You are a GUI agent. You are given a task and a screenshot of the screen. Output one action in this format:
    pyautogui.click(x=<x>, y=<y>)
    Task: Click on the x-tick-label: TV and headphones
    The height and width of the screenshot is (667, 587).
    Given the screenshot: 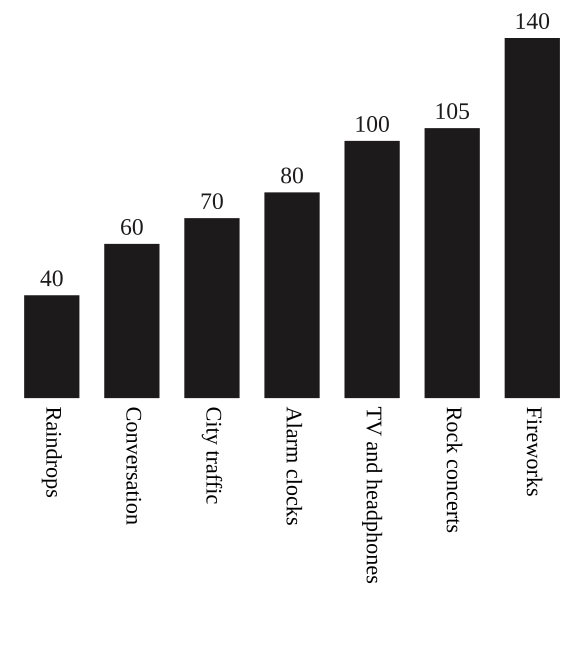 What is the action you would take?
    pyautogui.click(x=372, y=495)
    